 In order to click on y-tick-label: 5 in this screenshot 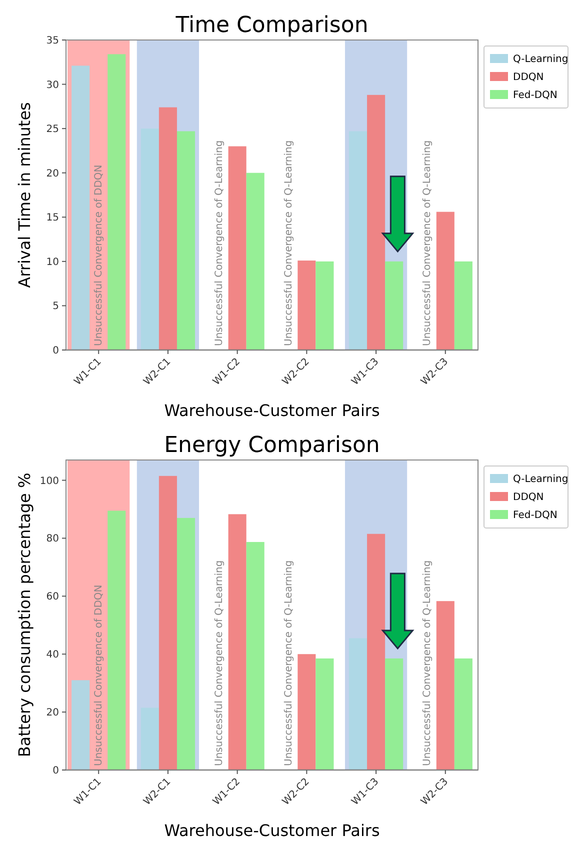, I will do `click(55, 306)`.